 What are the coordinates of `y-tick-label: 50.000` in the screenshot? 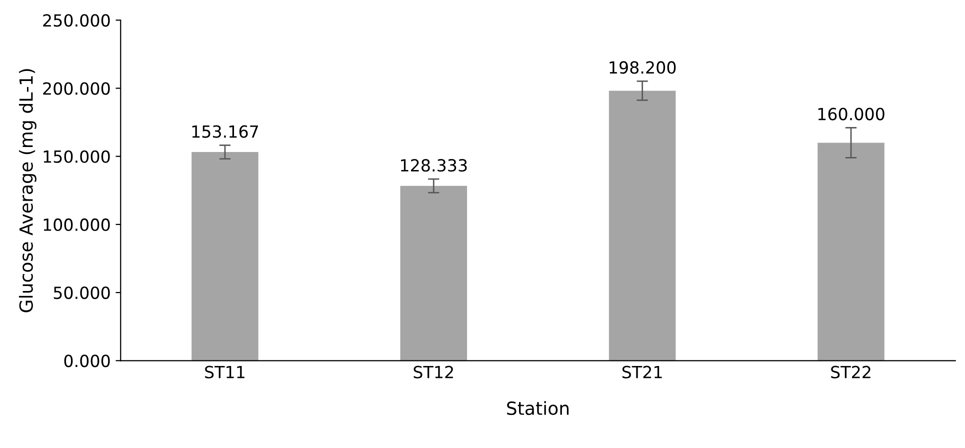 It's located at (82, 293).